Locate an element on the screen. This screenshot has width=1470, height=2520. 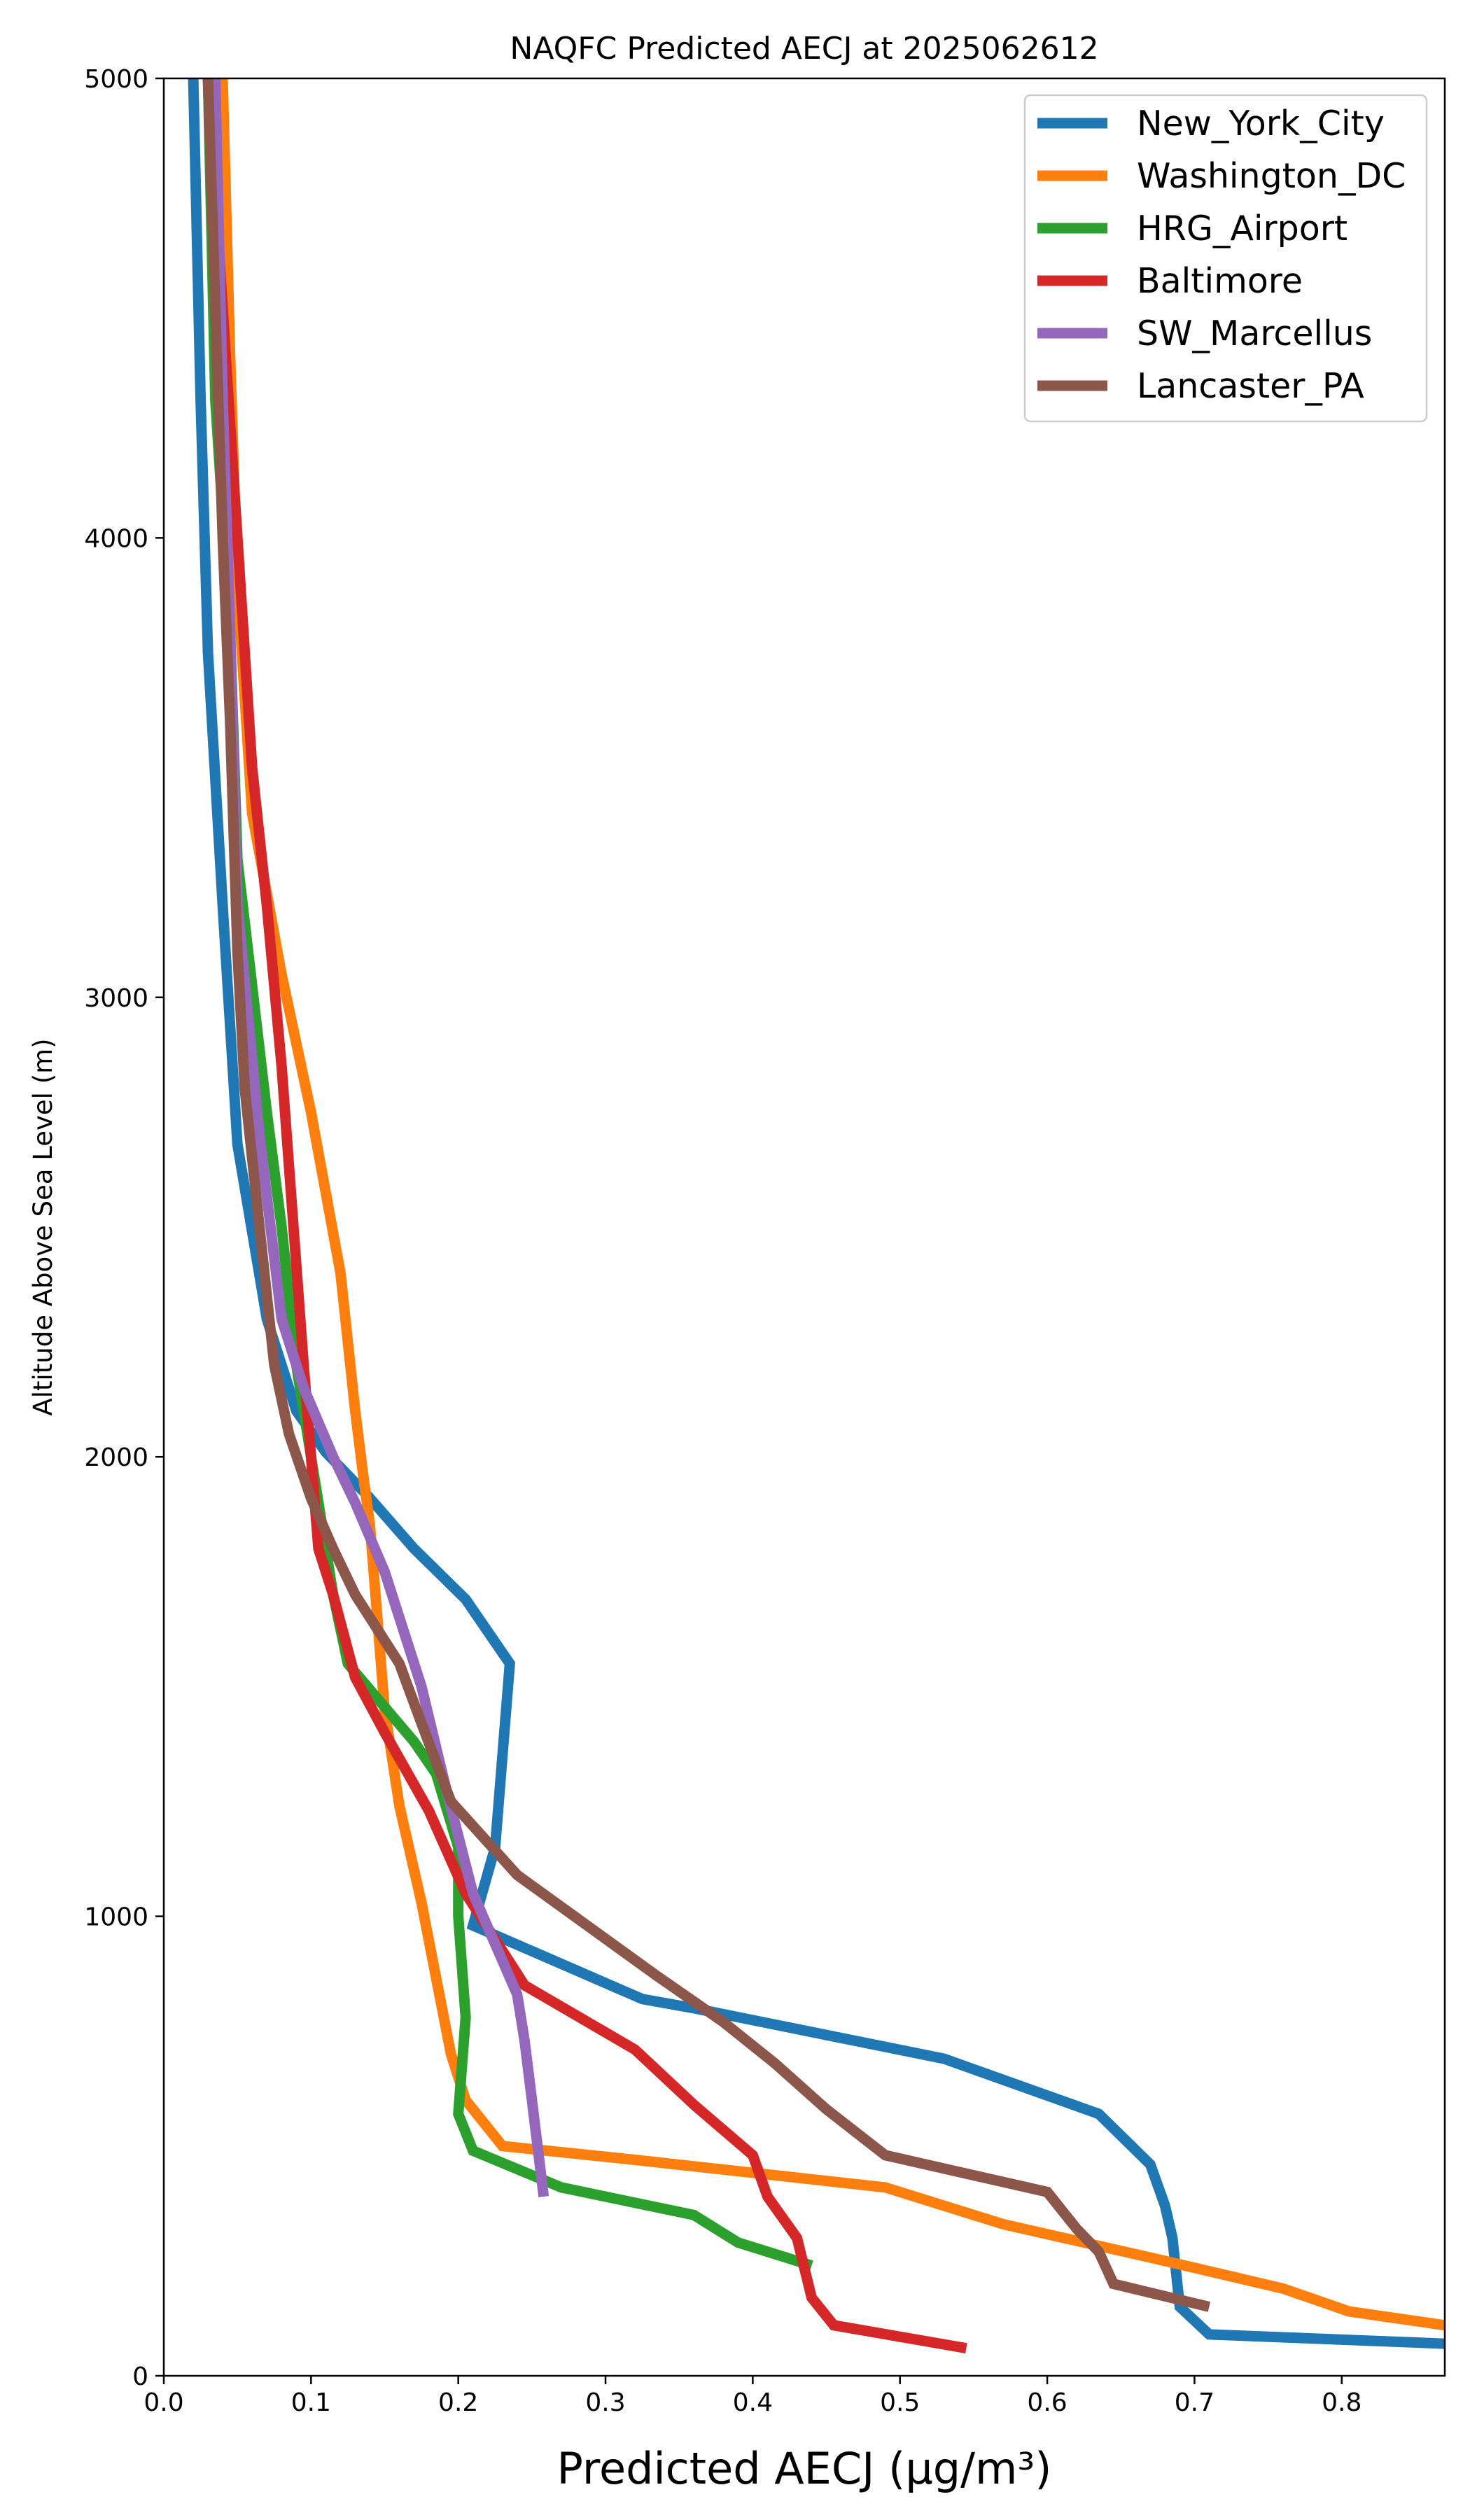
legend-label: Baltimore is located at coordinates (1220, 281).